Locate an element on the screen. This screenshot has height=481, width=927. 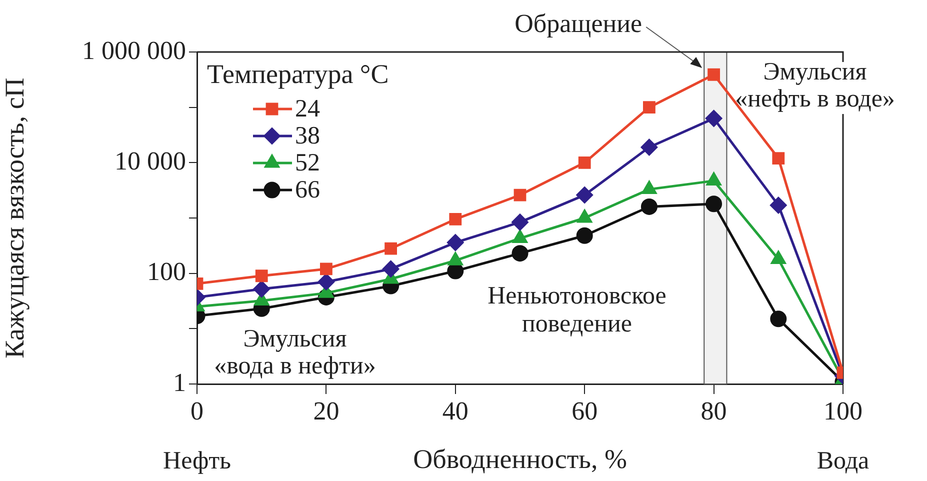
legend-label: 66 is located at coordinates (307, 190).